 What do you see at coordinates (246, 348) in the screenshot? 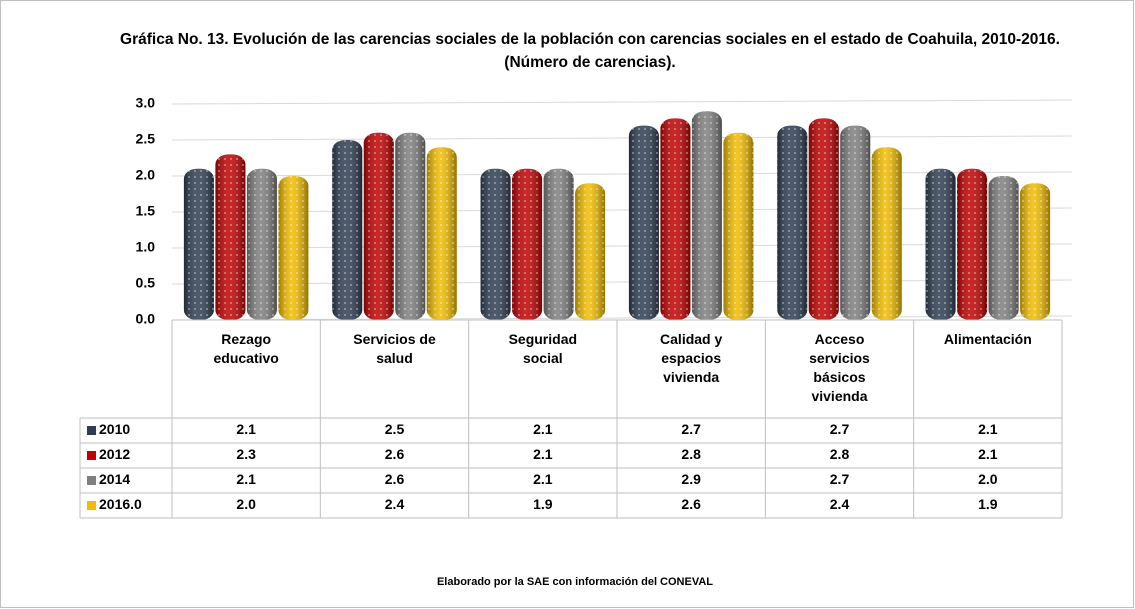
I see `category-label: Rezago educativo` at bounding box center [246, 348].